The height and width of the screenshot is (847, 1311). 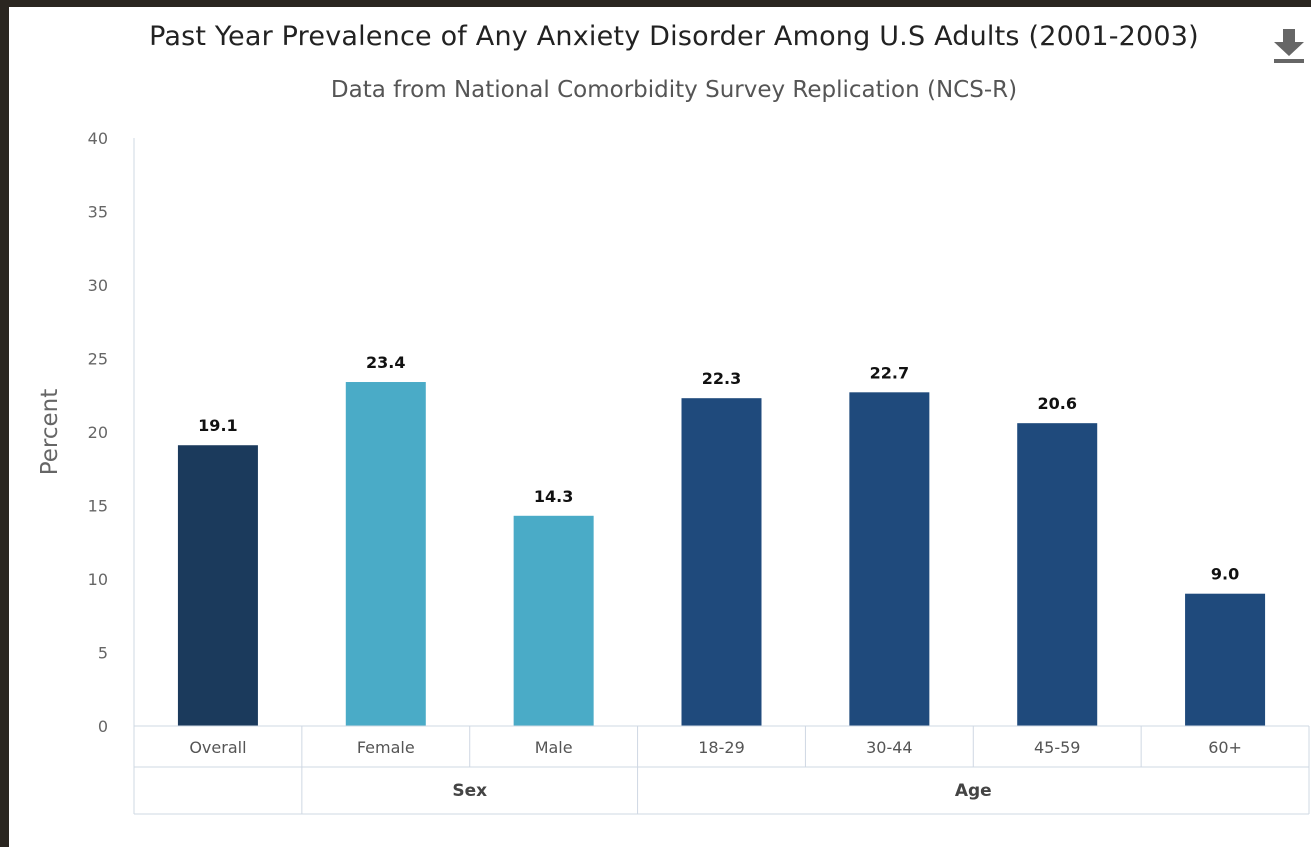 What do you see at coordinates (217, 747) in the screenshot?
I see `category-label: Overall` at bounding box center [217, 747].